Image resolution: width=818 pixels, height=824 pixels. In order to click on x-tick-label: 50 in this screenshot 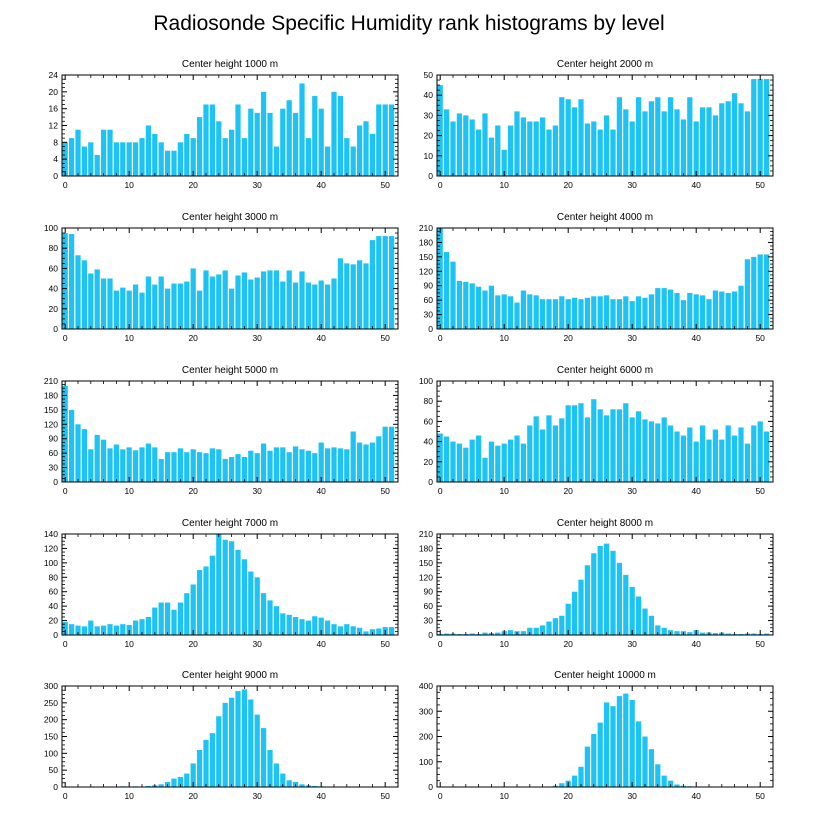, I will do `click(385, 338)`.